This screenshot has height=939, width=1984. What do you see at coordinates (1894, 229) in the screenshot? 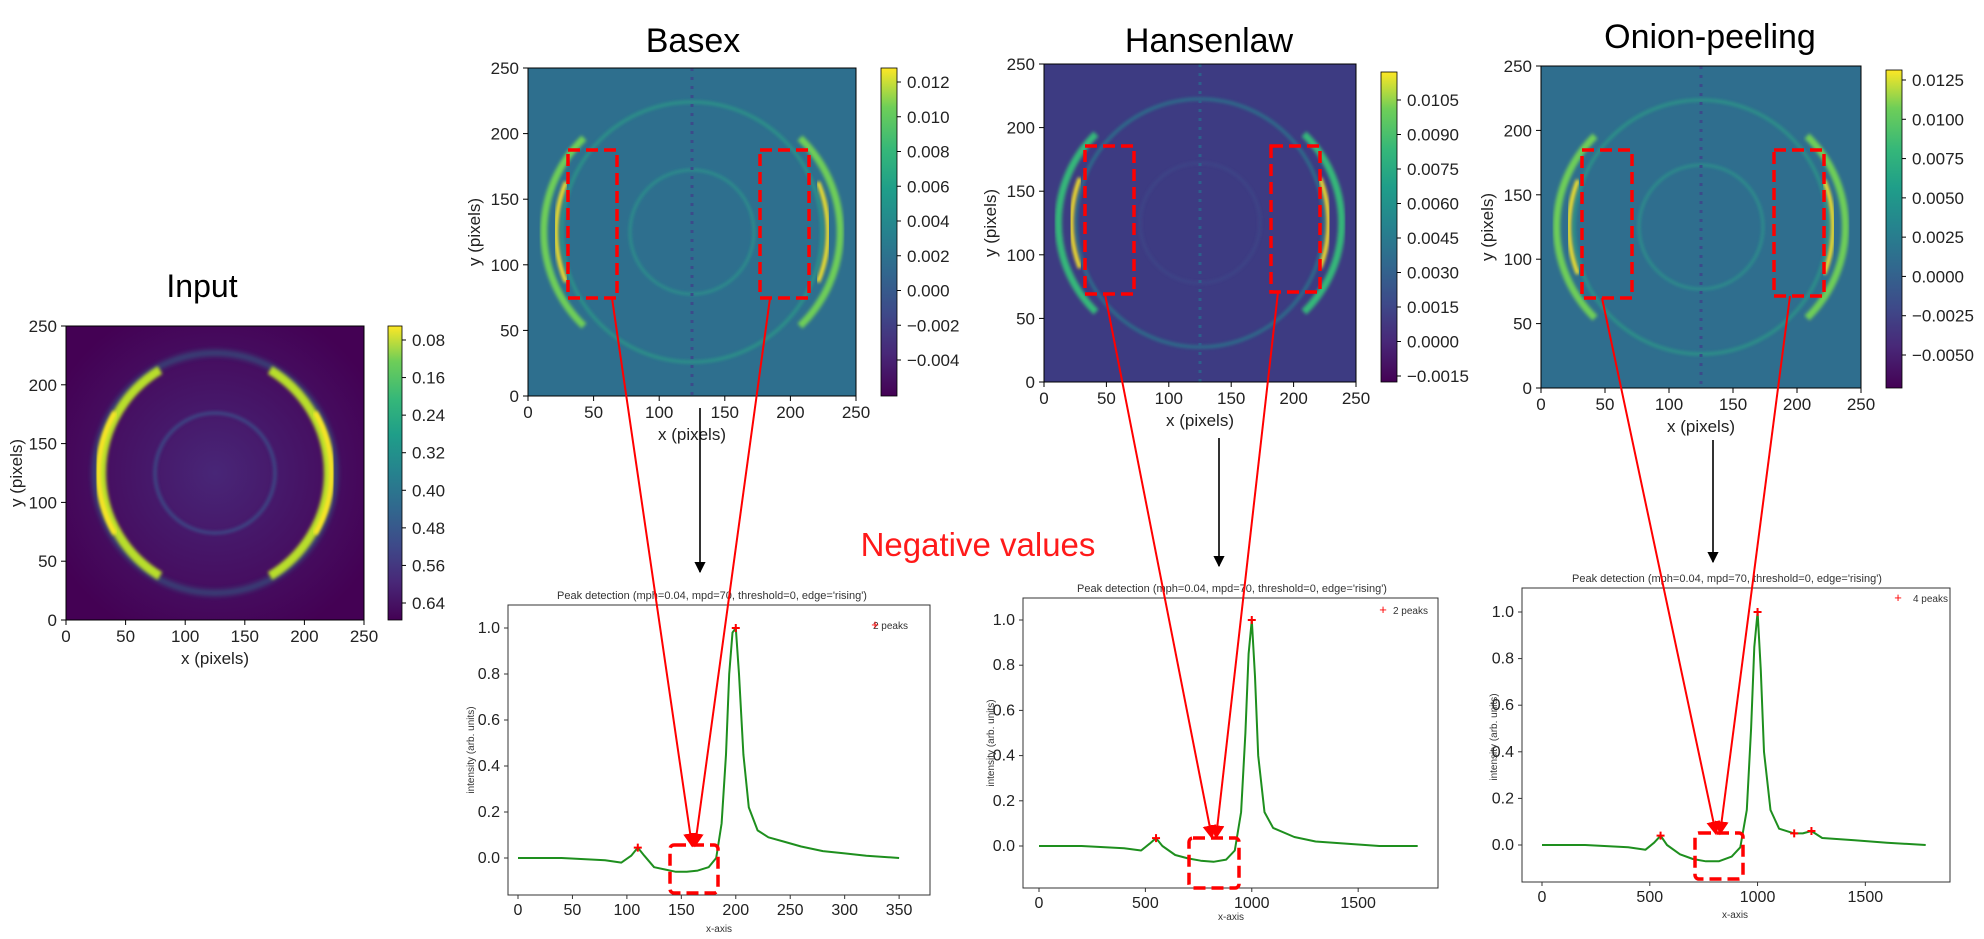
I see `onion-colorbar` at bounding box center [1894, 229].